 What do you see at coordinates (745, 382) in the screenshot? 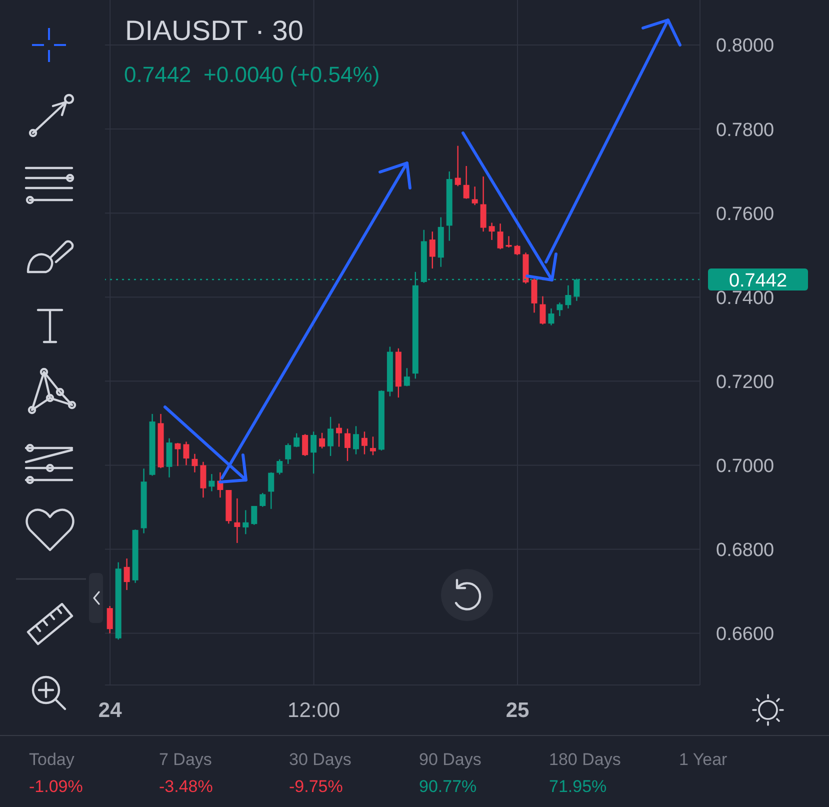
I see `y-tick-label: 0.7200` at bounding box center [745, 382].